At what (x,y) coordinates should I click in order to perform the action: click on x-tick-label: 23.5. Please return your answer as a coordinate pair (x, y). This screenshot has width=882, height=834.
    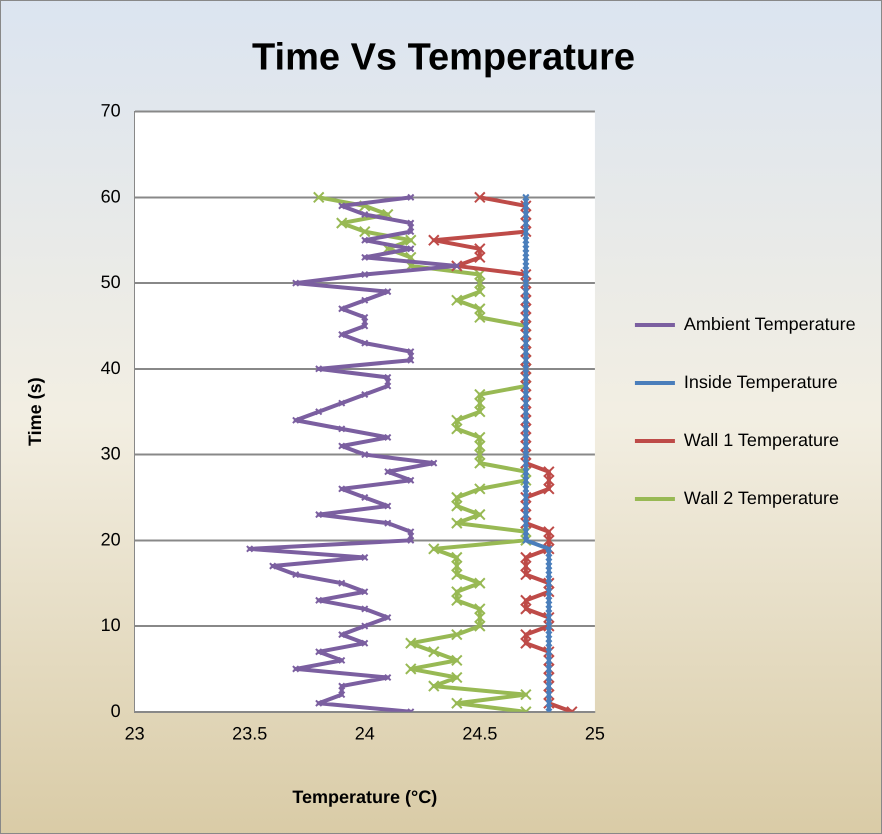
    Looking at the image, I should click on (250, 734).